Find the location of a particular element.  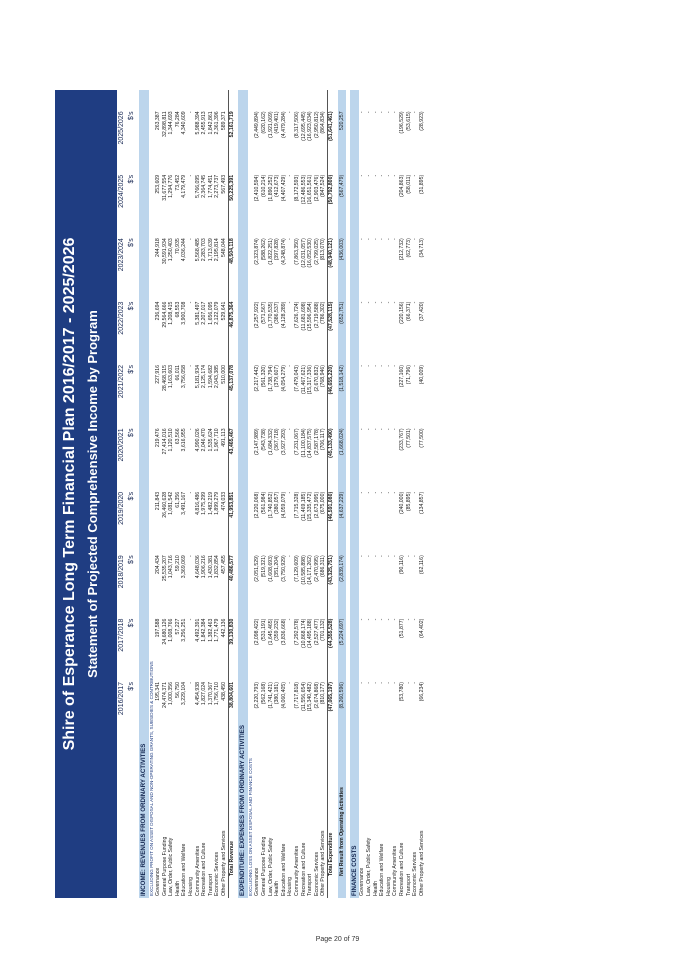

table-cell: 1,000,356 is located at coordinates (171, 694).